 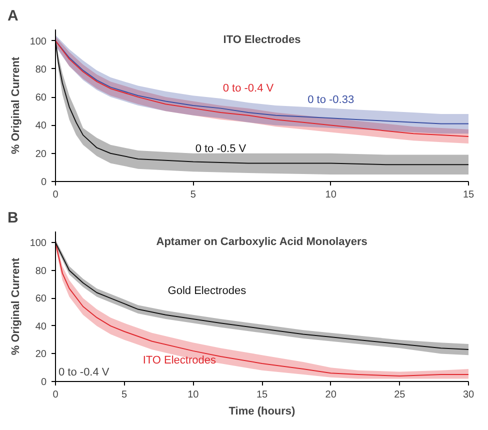 I want to click on text: A, so click(x=13, y=16).